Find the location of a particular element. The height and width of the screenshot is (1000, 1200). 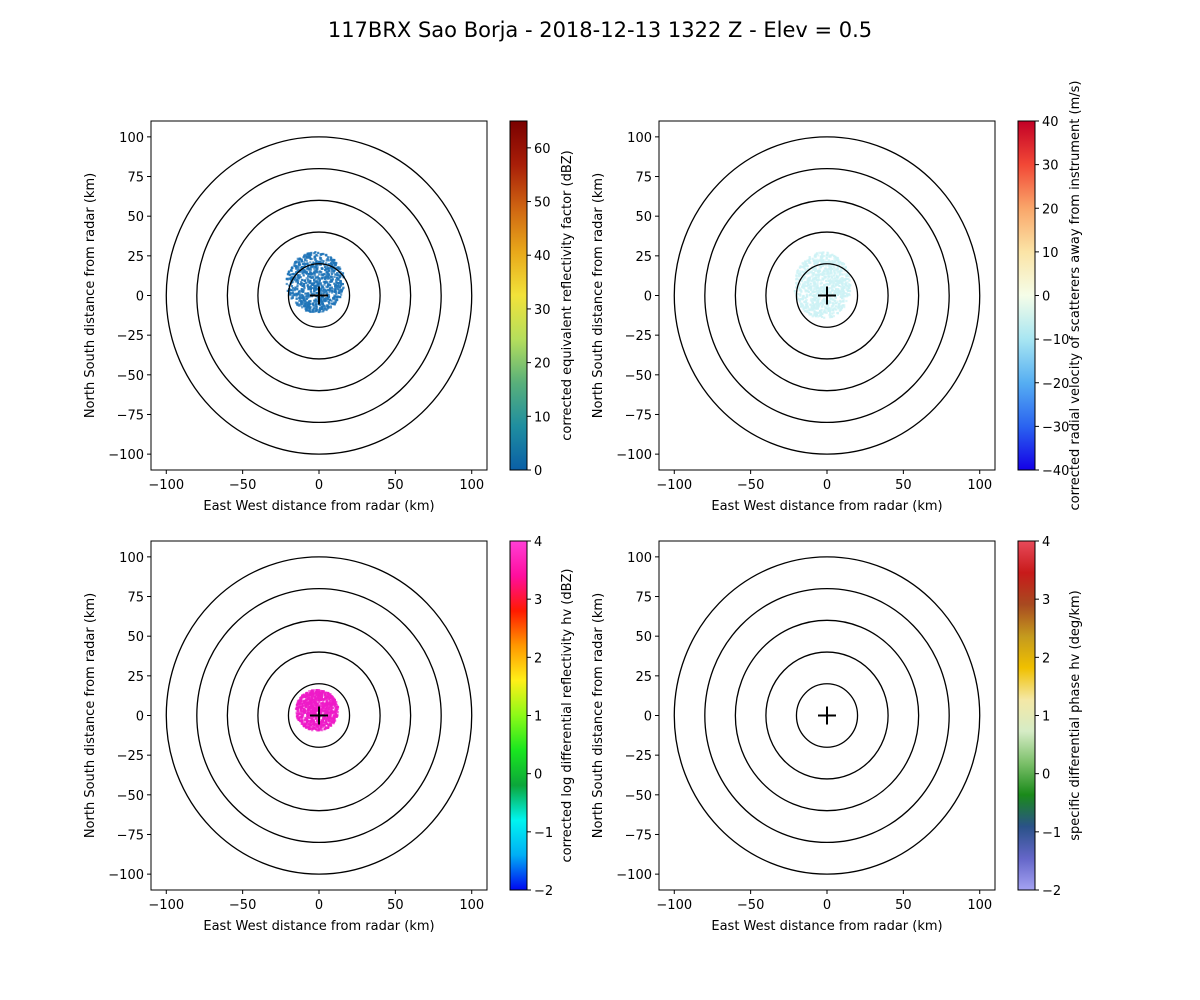

radar-location-marker is located at coordinates (827, 295).